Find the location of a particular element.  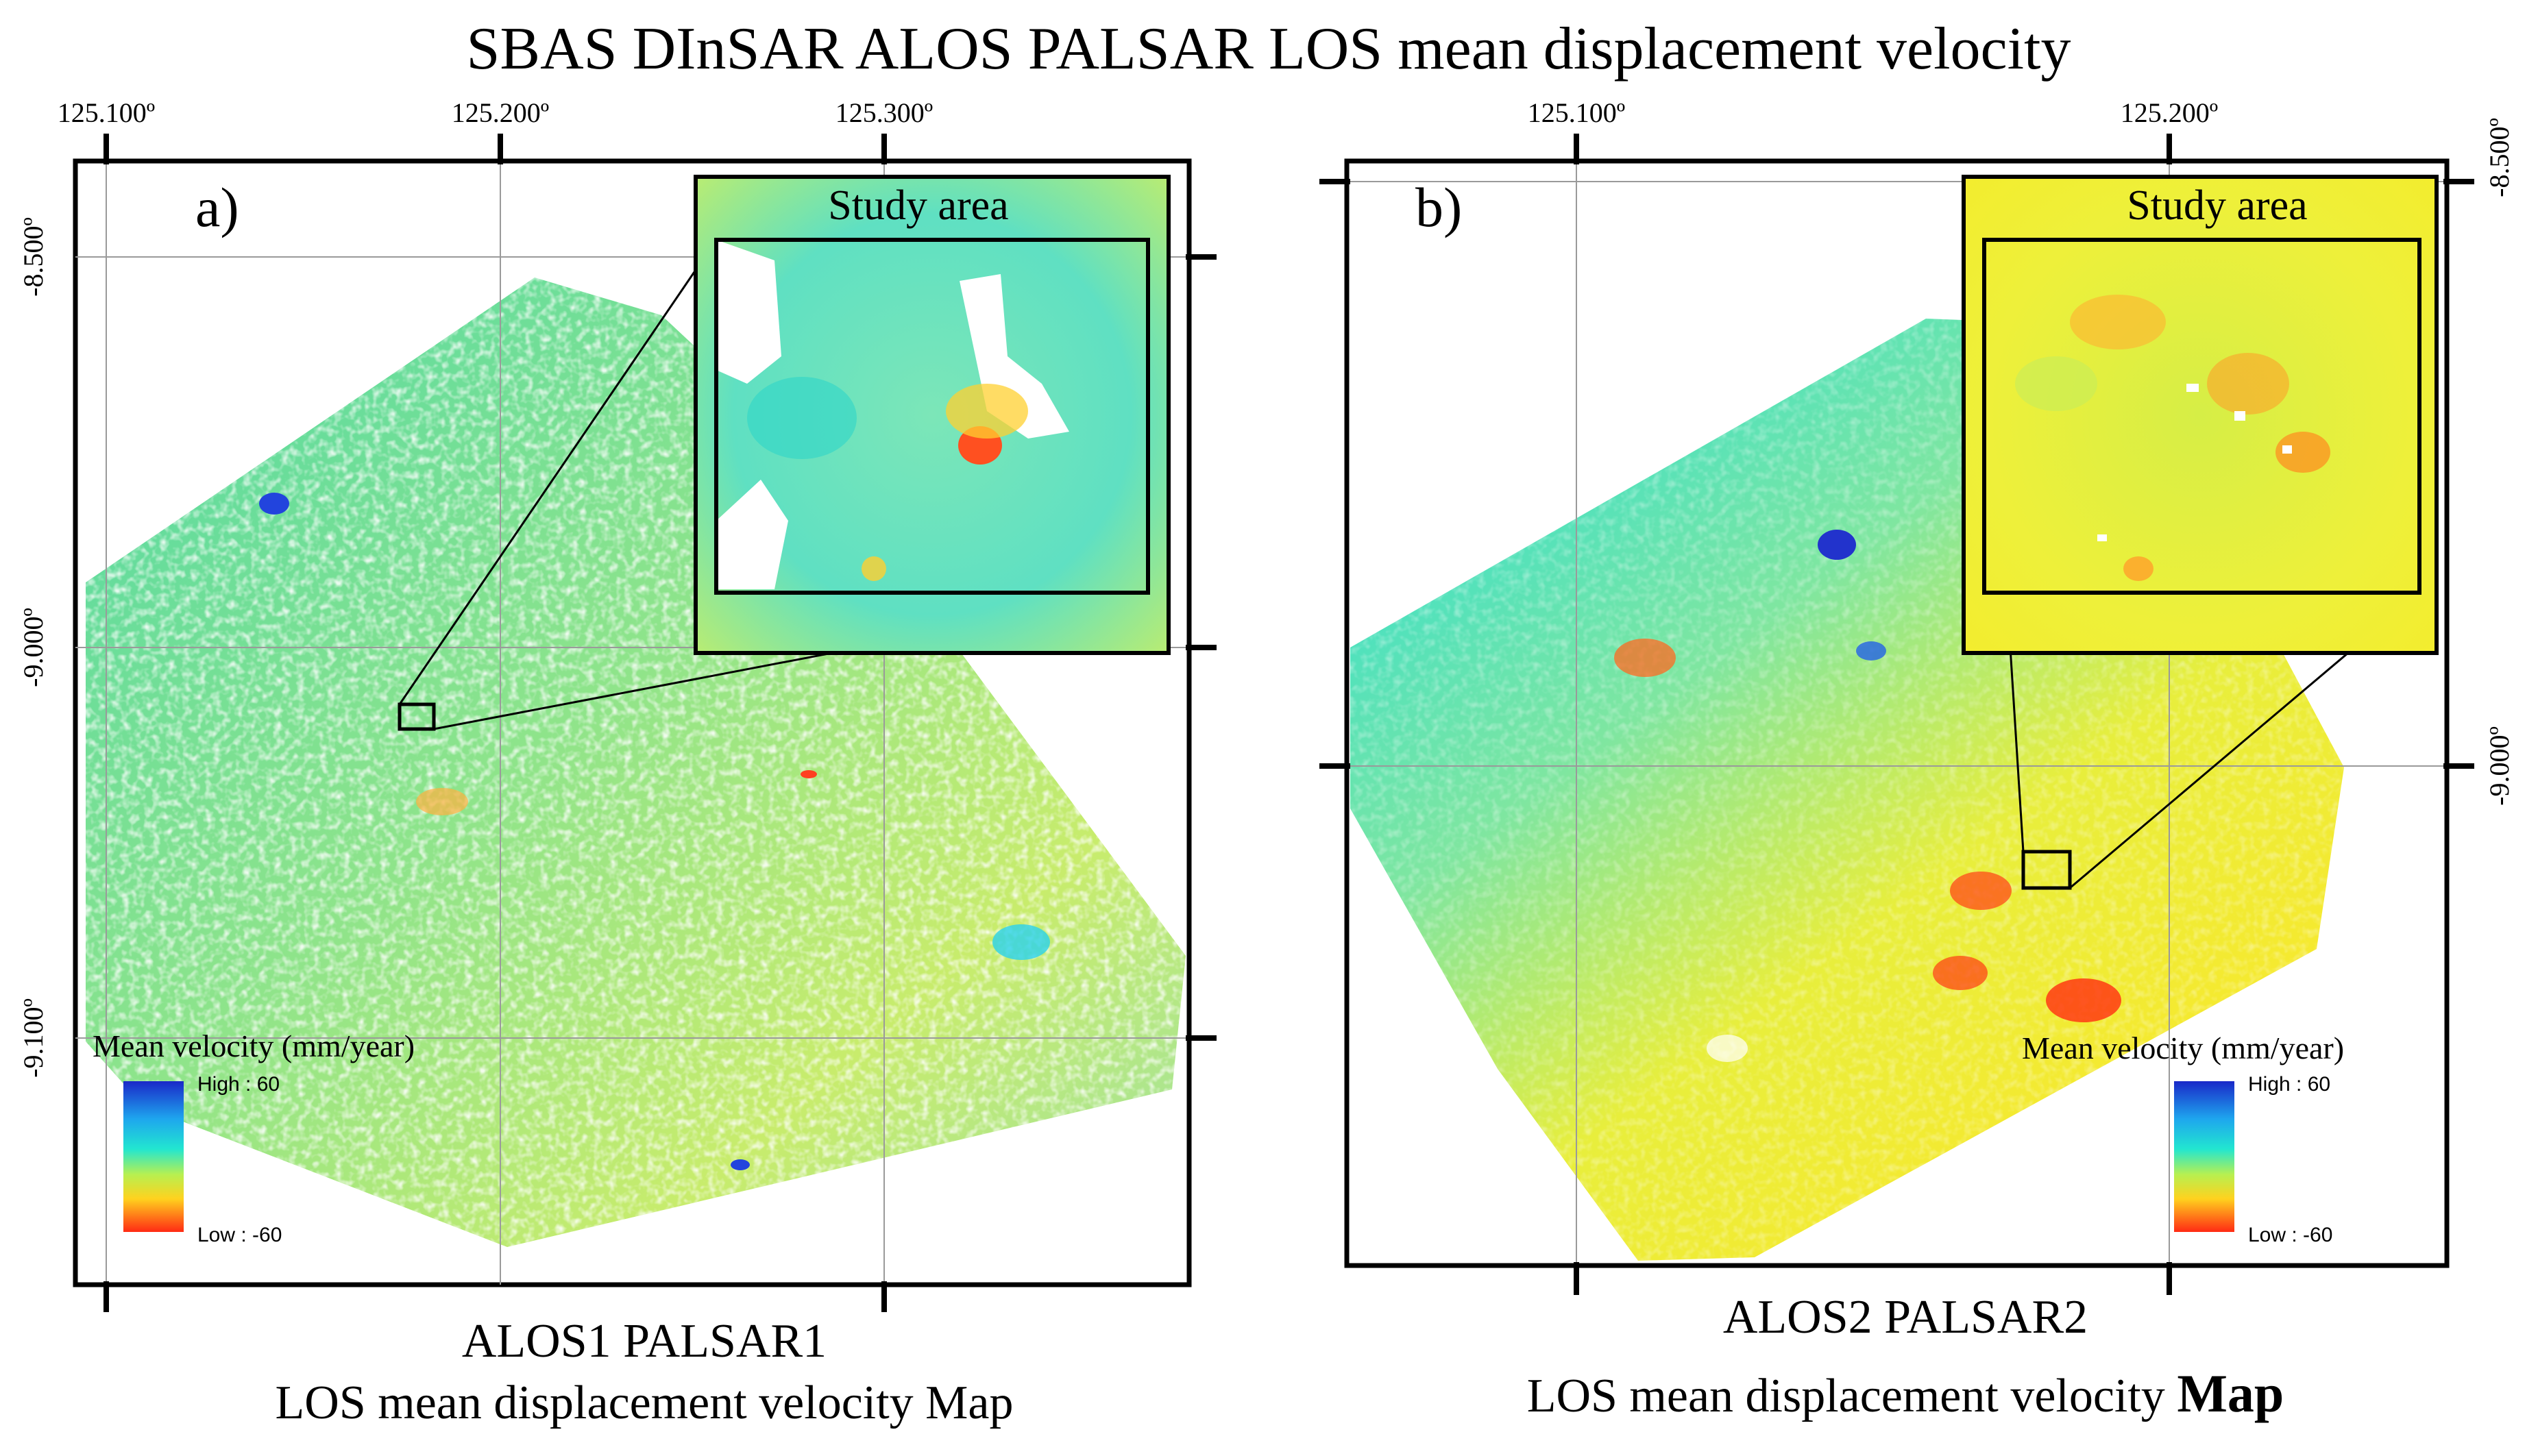

panel-b-study-area-marker is located at coordinates (2046, 870).